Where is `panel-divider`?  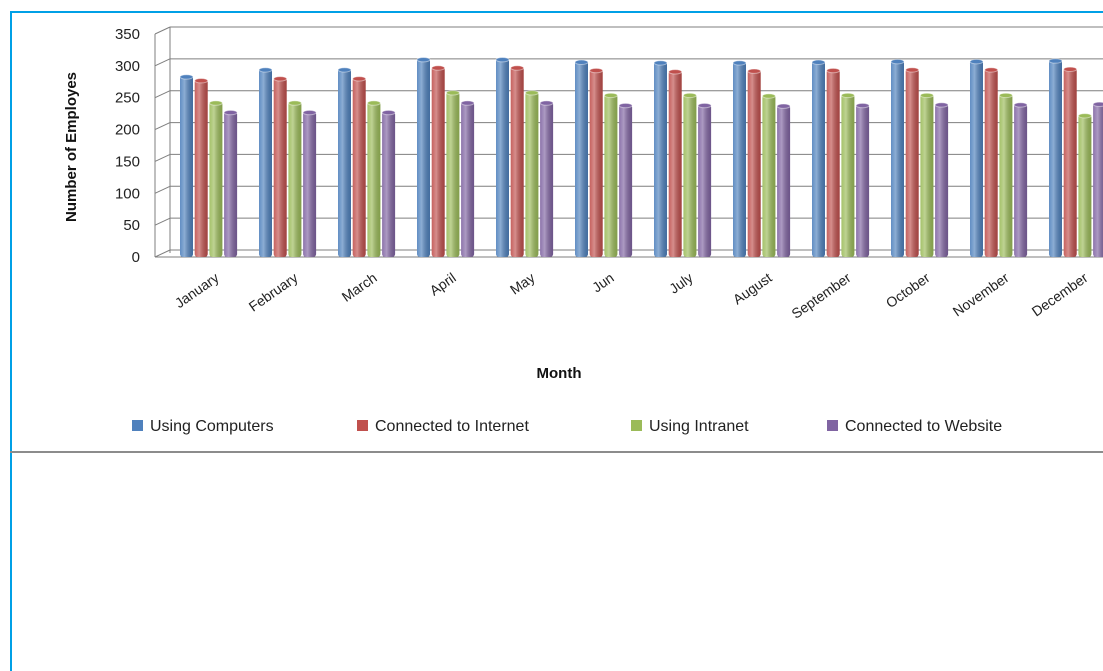
panel-divider is located at coordinates (556, 452).